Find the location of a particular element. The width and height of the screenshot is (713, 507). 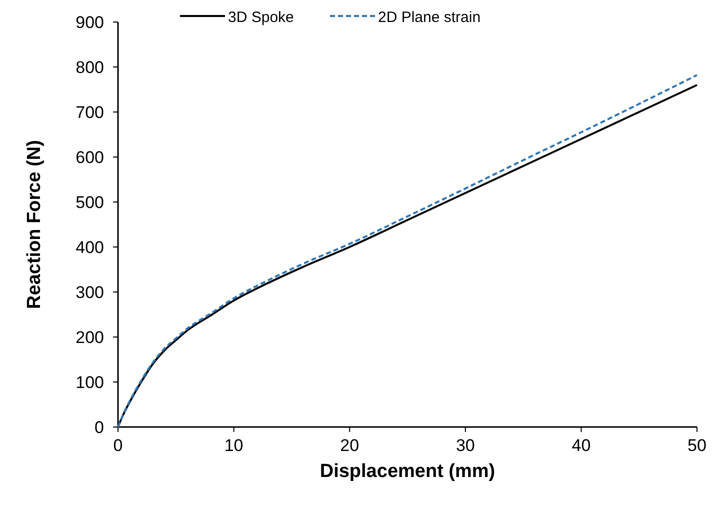

y-tick-label: 700 is located at coordinates (90, 112).